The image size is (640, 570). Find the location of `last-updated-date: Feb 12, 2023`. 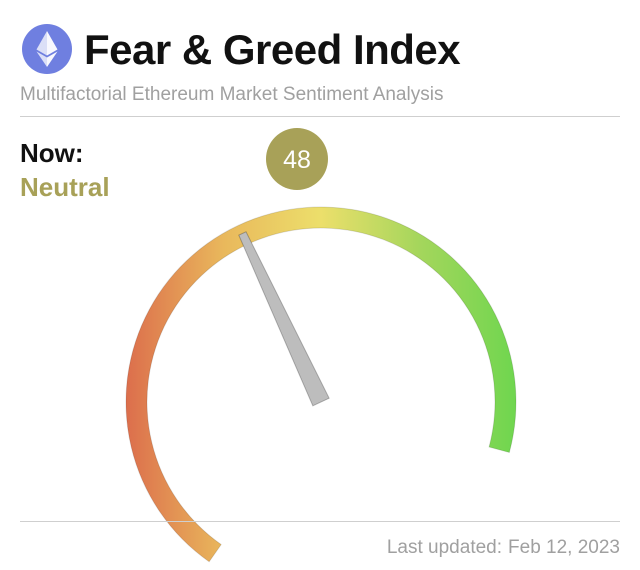

last-updated-date: Feb 12, 2023 is located at coordinates (564, 547).